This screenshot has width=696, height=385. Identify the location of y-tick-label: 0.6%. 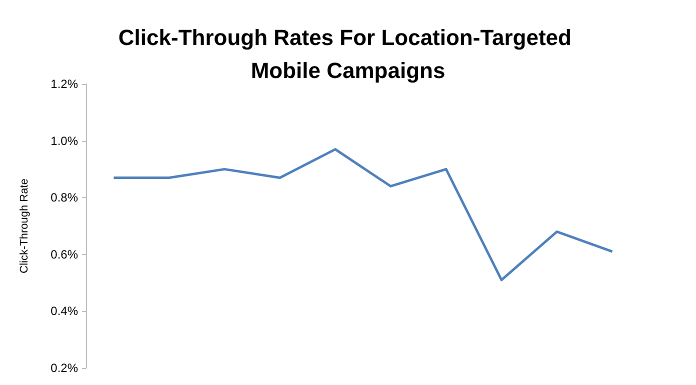
(64, 254).